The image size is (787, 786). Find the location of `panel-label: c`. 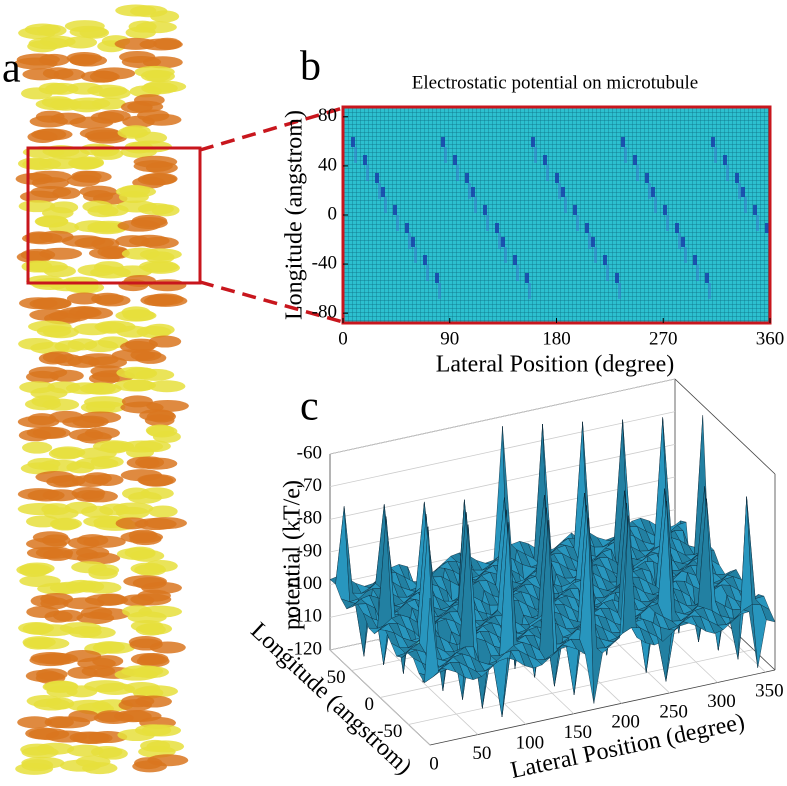

panel-label: c is located at coordinates (309, 407).